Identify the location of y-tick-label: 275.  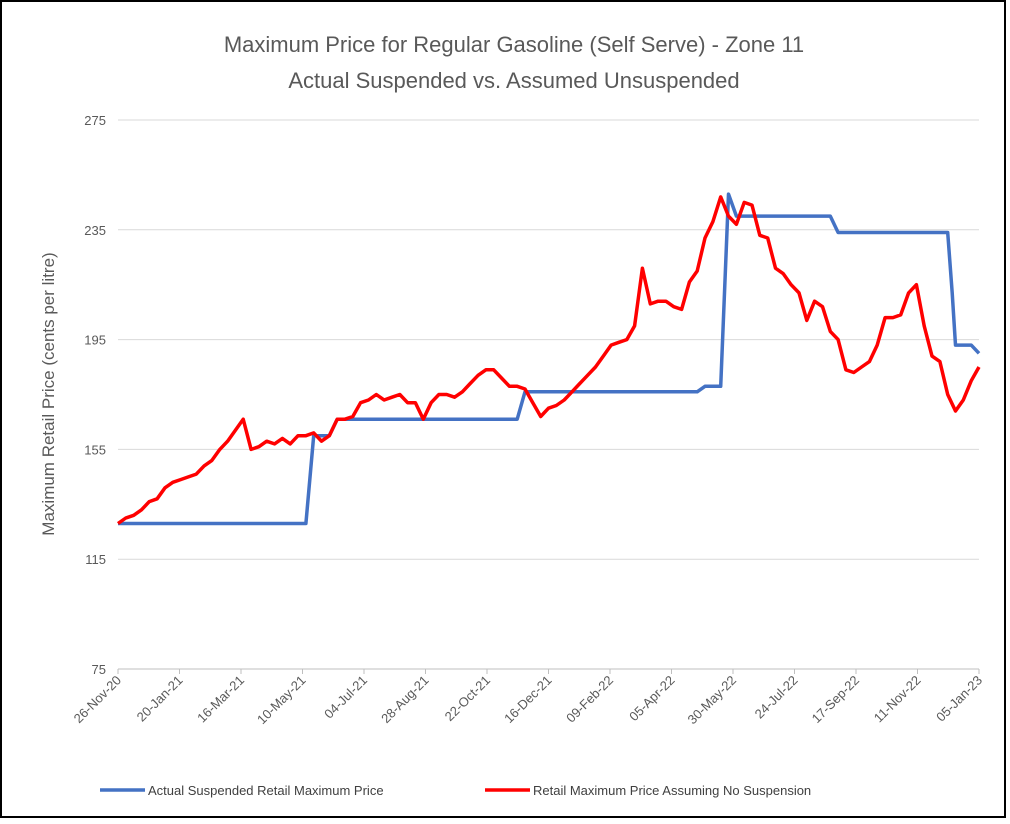
(95, 120).